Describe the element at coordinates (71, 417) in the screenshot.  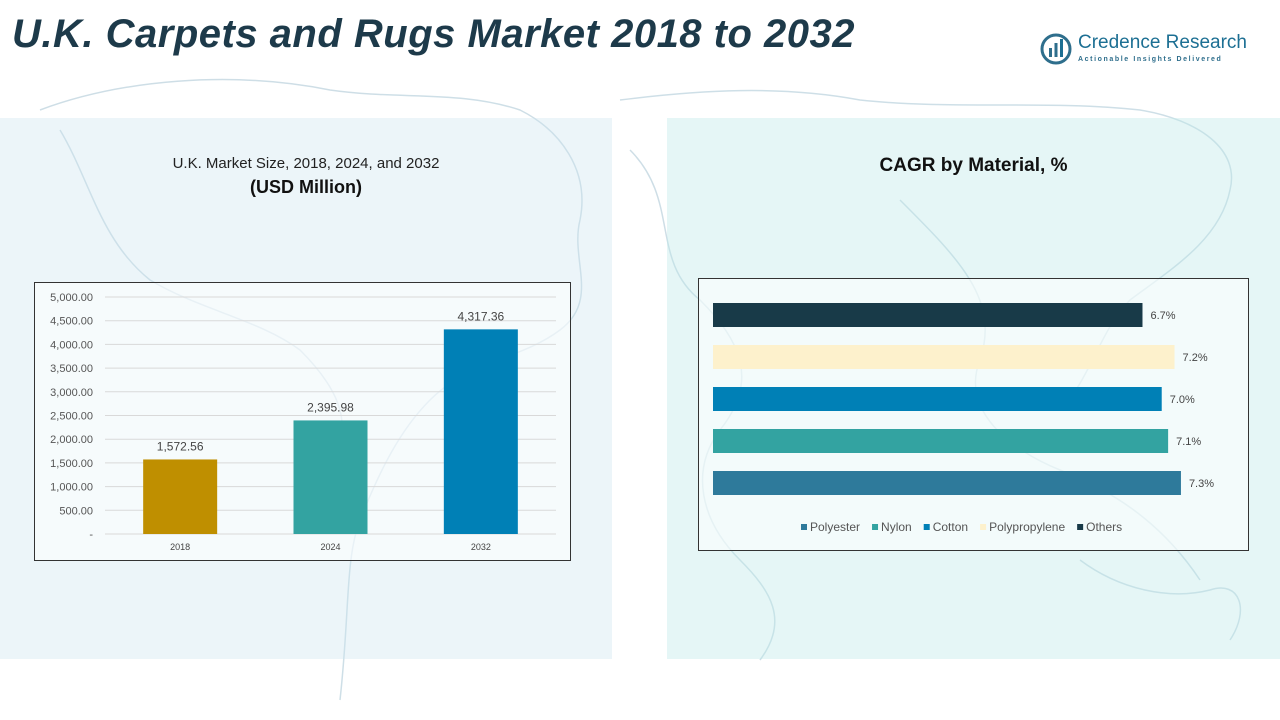
I see `y-tick-label: 2,500.00` at that location.